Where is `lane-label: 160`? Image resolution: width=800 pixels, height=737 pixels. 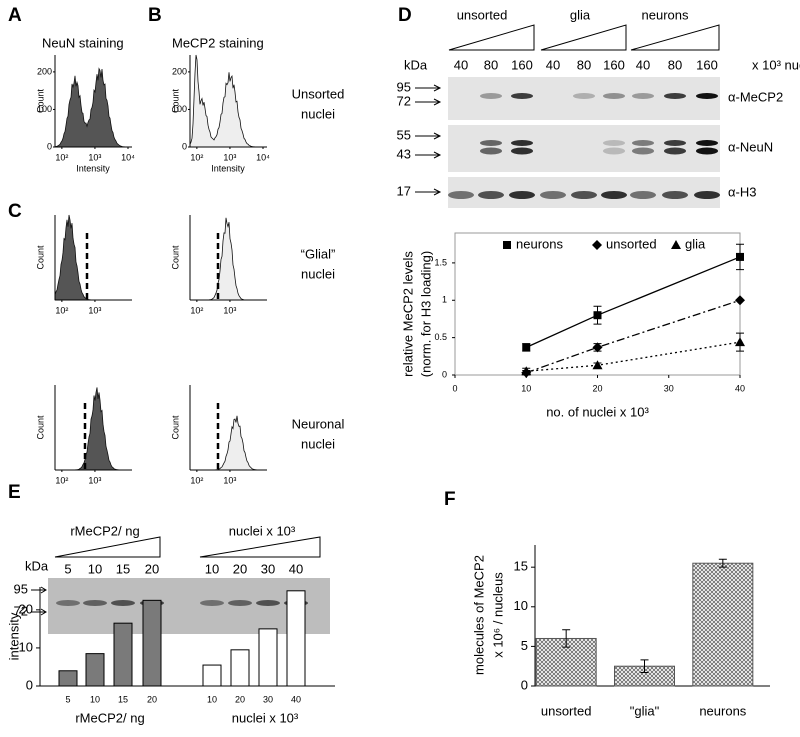
lane-label: 160 is located at coordinates (614, 64).